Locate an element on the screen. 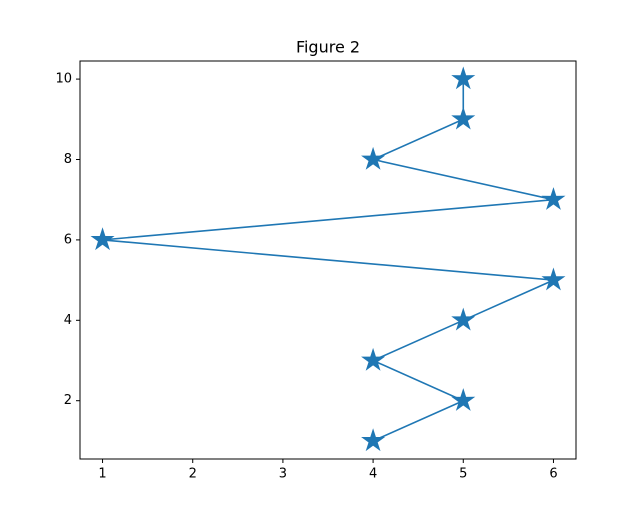 The image size is (640, 516). x-tick-label: 1 is located at coordinates (102, 474).